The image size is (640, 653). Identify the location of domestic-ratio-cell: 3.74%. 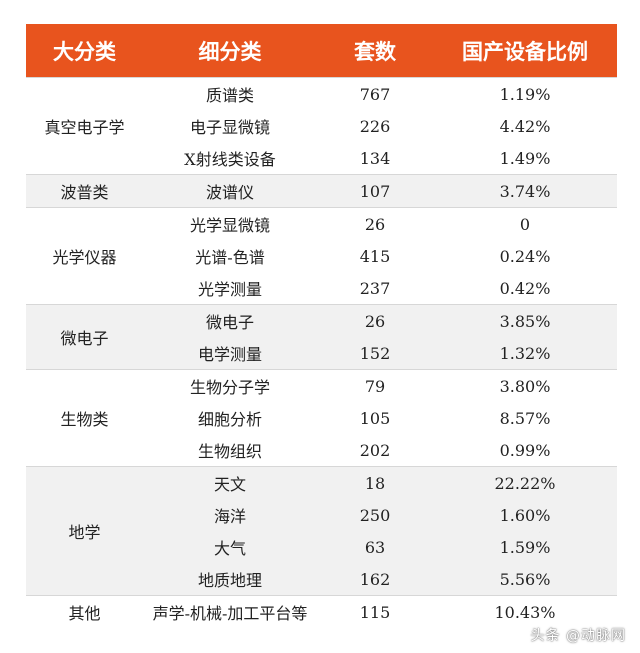
(525, 191).